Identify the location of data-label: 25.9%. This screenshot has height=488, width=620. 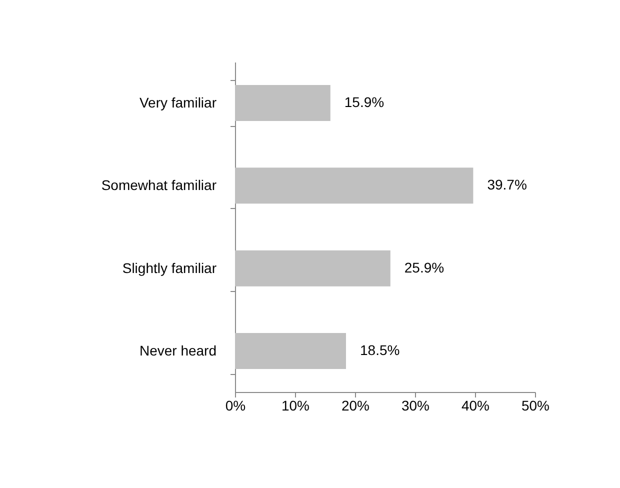
(424, 267).